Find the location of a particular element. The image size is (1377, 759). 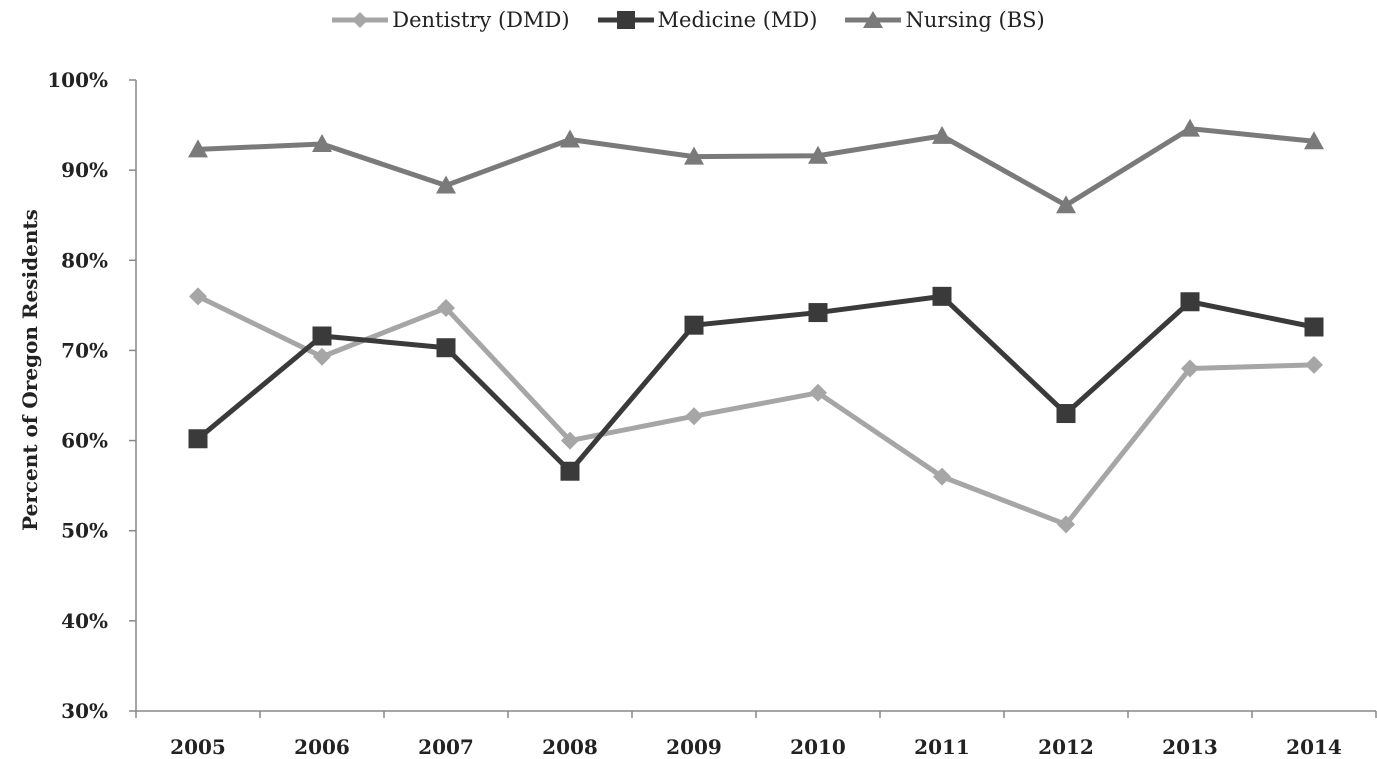

legend-item-dentistry: Dentistry (DMD) is located at coordinates (451, 20).